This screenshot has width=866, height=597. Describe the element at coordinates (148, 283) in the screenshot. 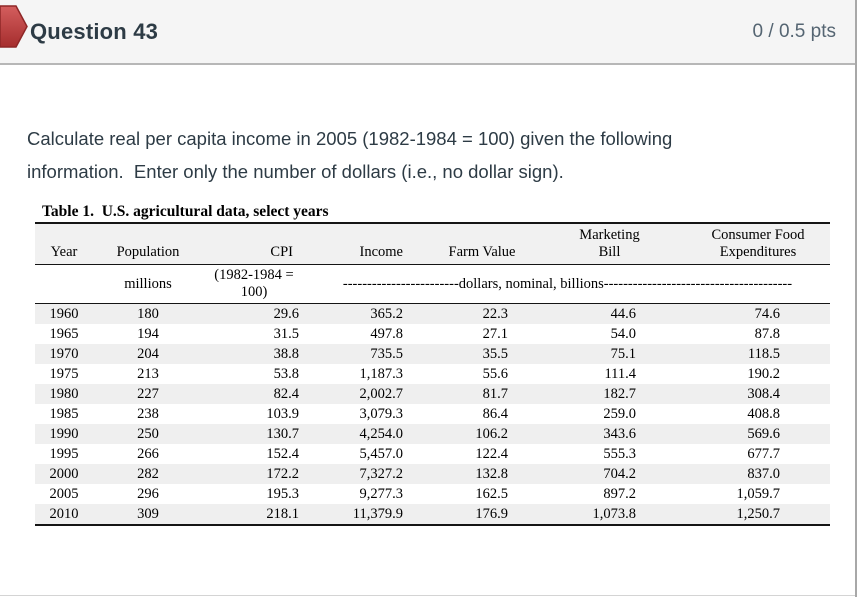

I see `subheader-population-units: millions` at that location.